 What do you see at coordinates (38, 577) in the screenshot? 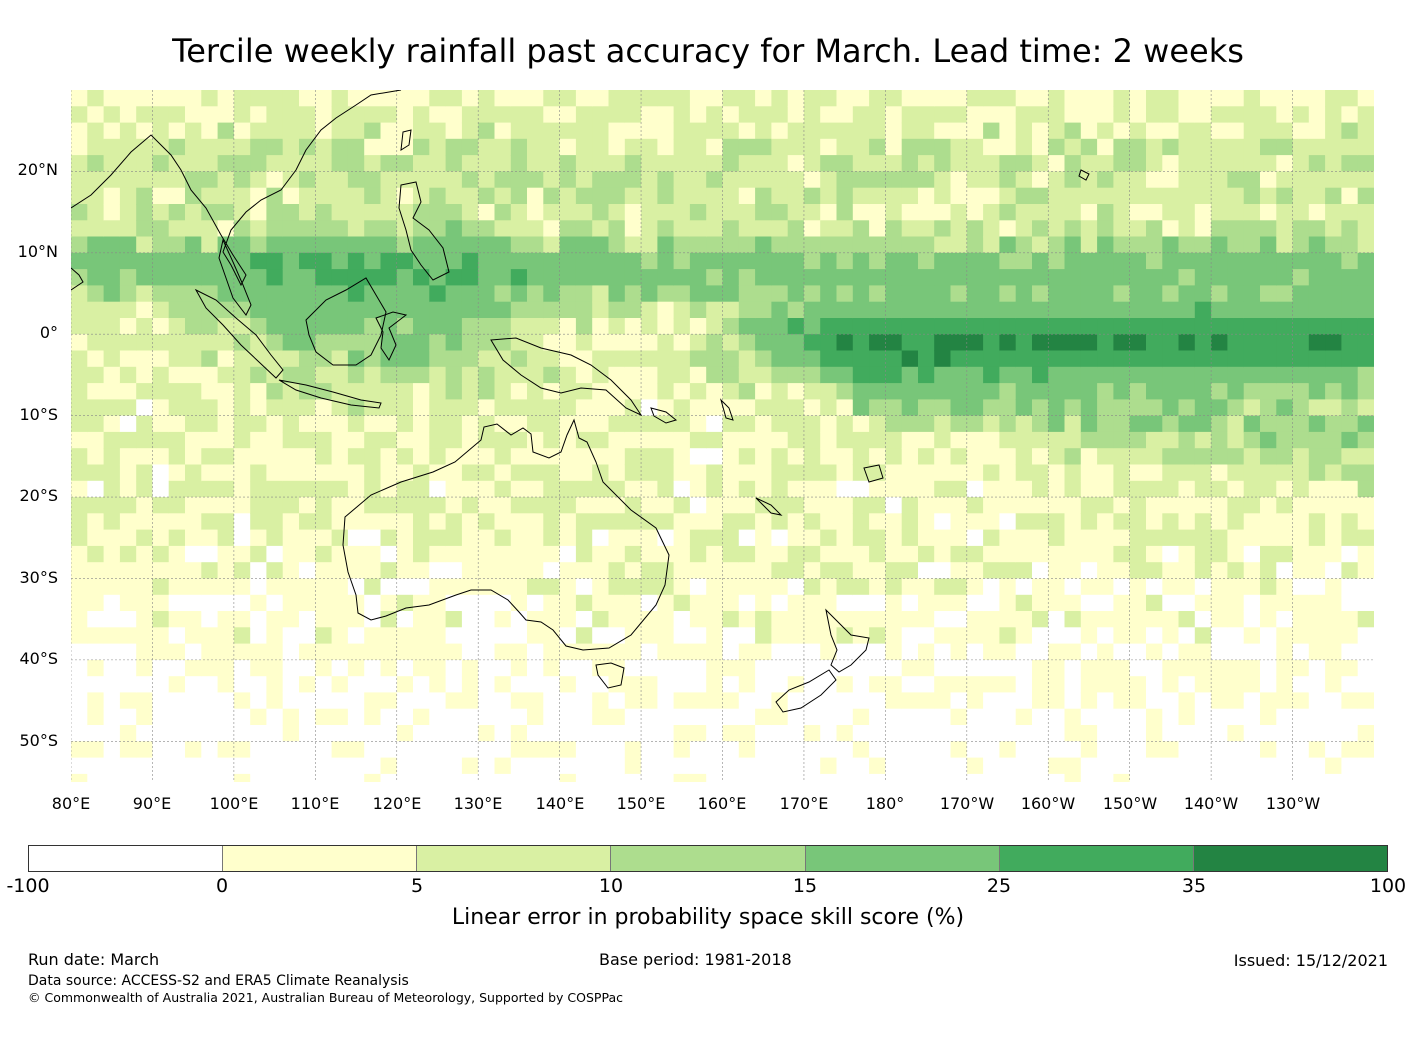
I see `lat-label-30s: 30°S` at bounding box center [38, 577].